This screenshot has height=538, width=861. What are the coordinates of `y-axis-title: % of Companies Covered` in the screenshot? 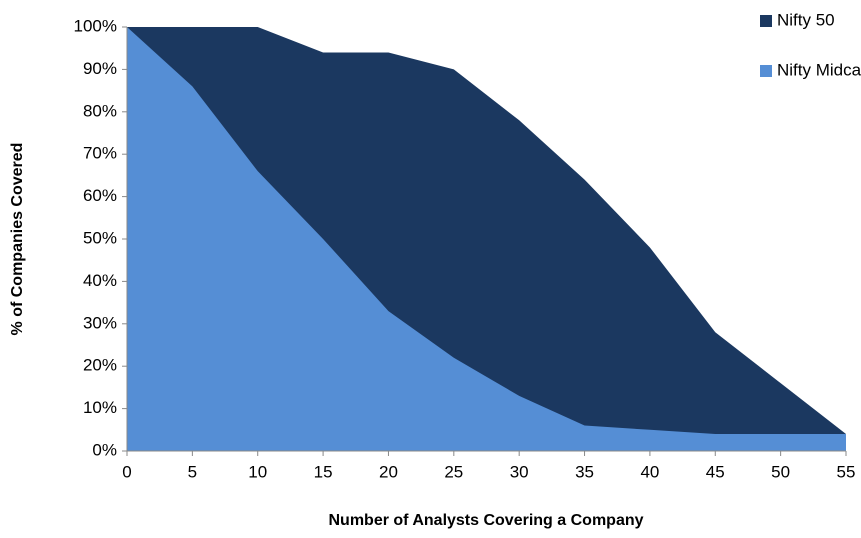 It's located at (17, 239).